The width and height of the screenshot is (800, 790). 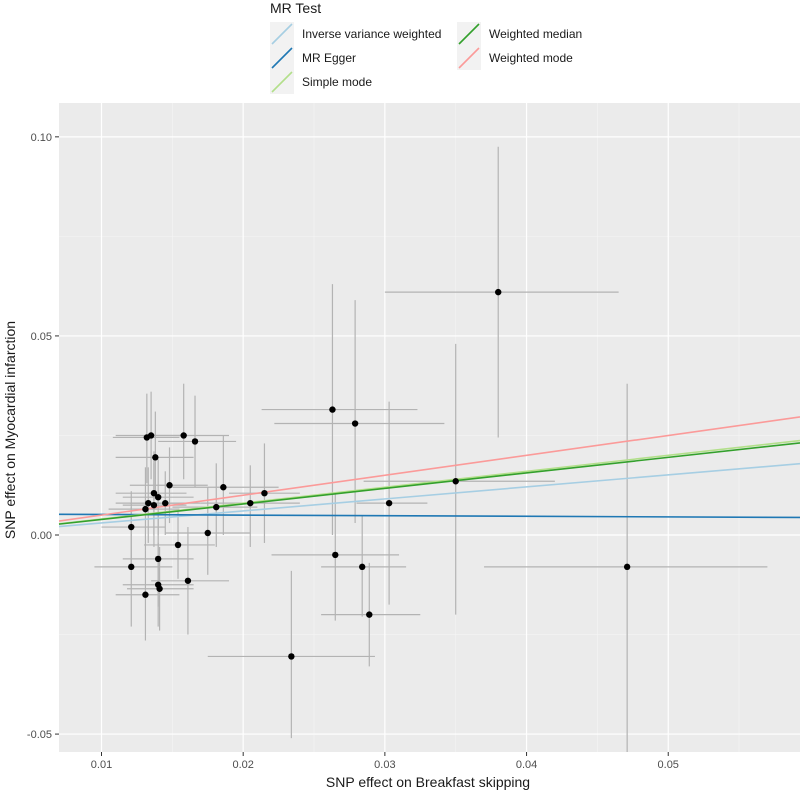 What do you see at coordinates (337, 82) in the screenshot?
I see `legend-label: Simple mode` at bounding box center [337, 82].